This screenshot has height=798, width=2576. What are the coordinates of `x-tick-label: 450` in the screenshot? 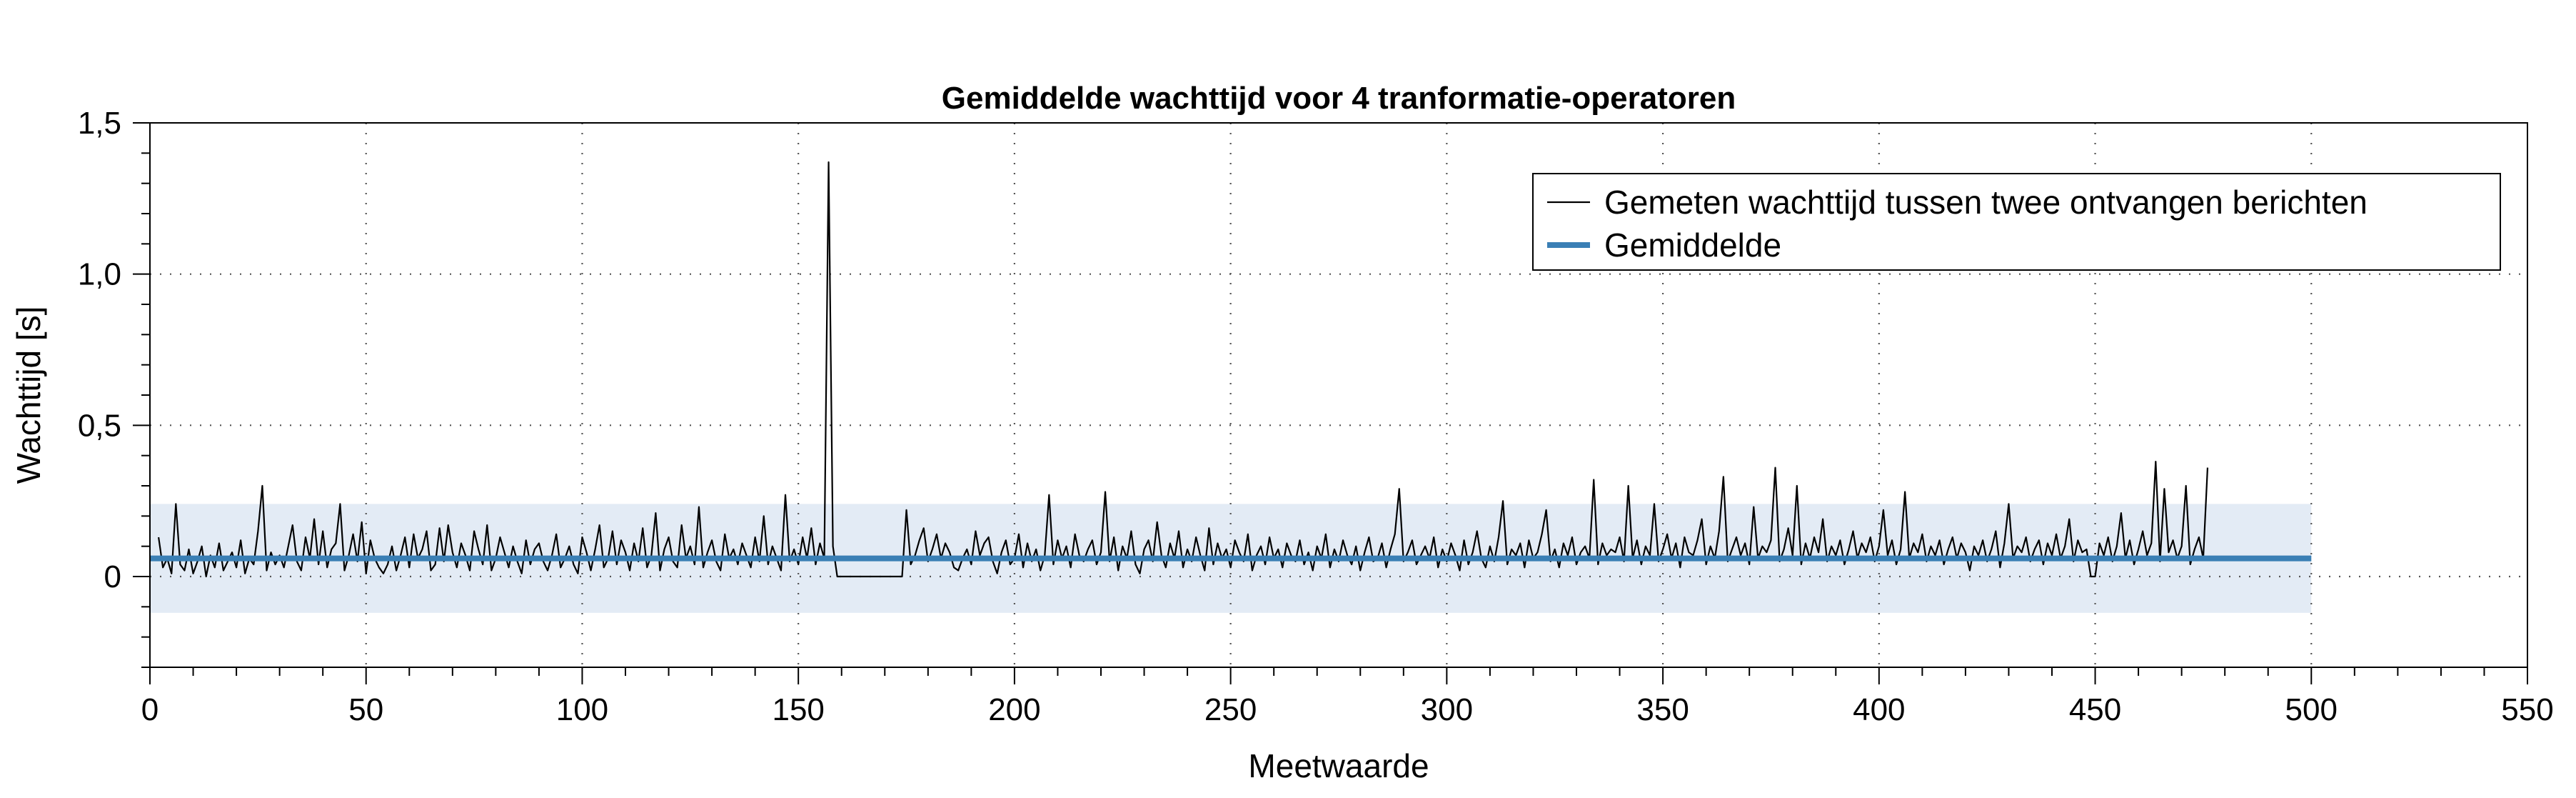 It's located at (2095, 709).